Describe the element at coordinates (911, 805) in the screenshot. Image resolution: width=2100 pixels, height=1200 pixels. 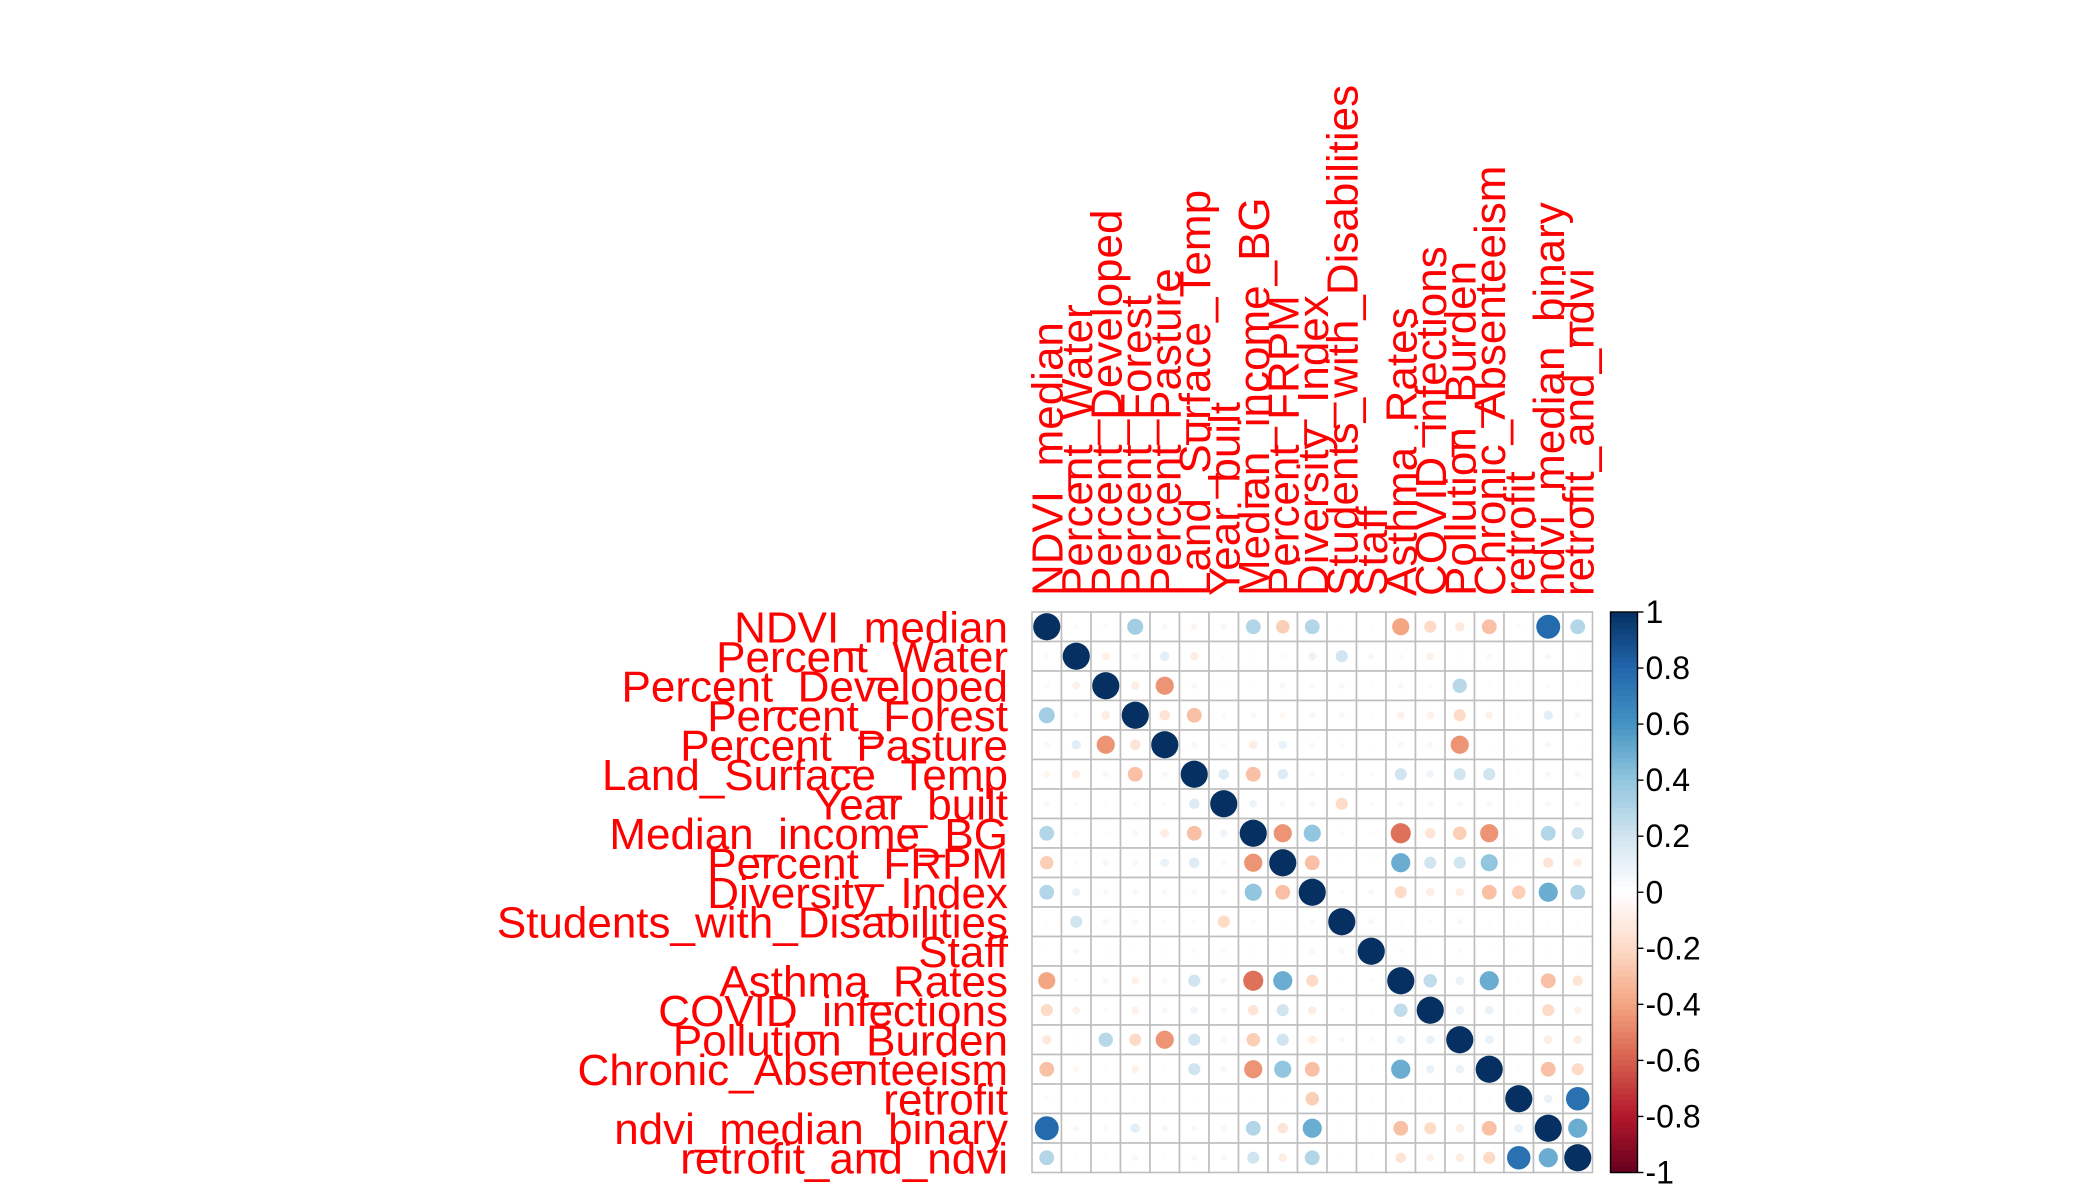
I see `row-label: Year_built` at that location.